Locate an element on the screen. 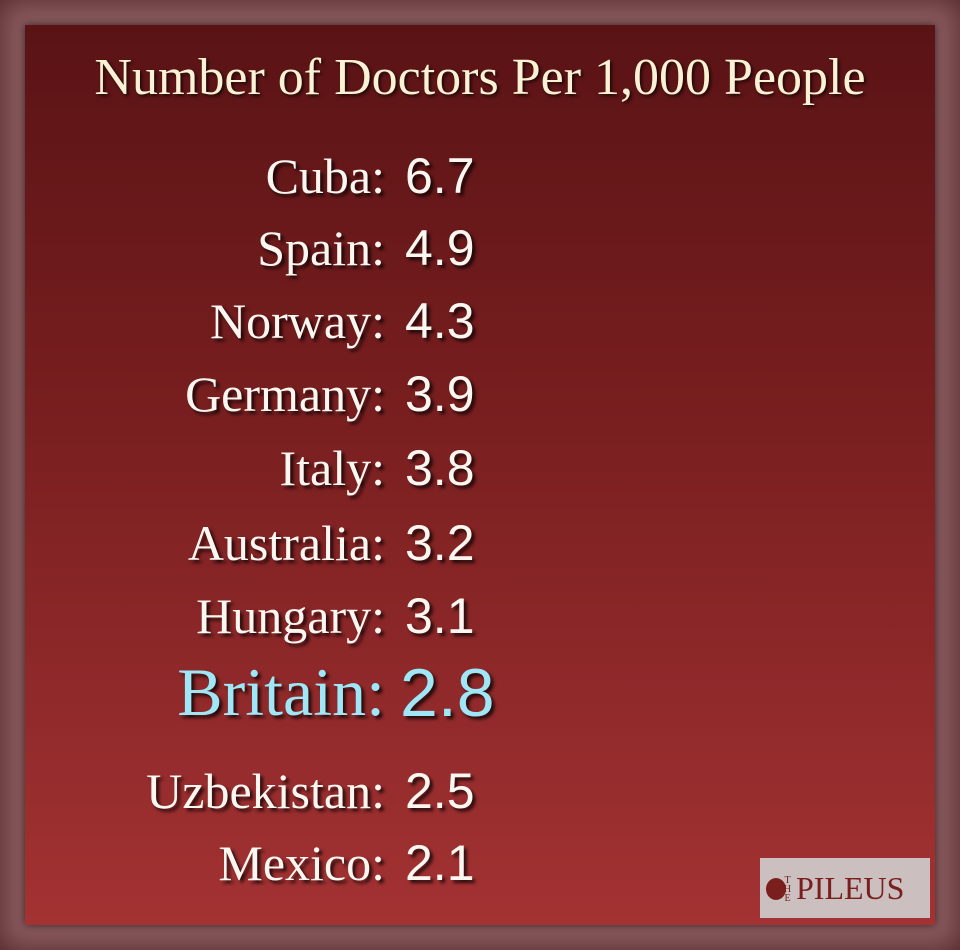  row: Italy: 3.8 is located at coordinates (480, 462).